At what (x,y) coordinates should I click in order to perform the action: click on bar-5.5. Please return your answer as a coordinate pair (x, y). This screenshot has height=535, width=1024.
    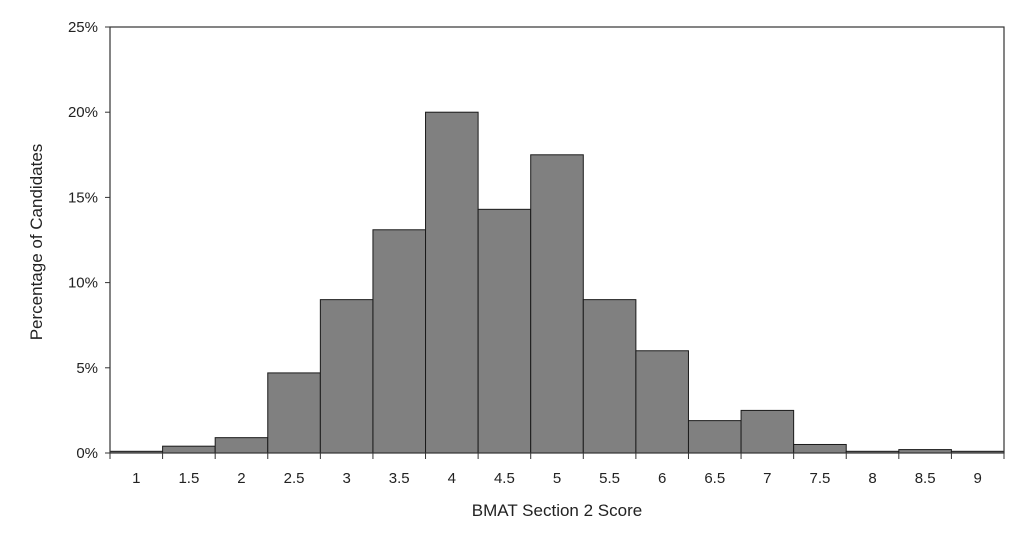
    Looking at the image, I should click on (609, 376).